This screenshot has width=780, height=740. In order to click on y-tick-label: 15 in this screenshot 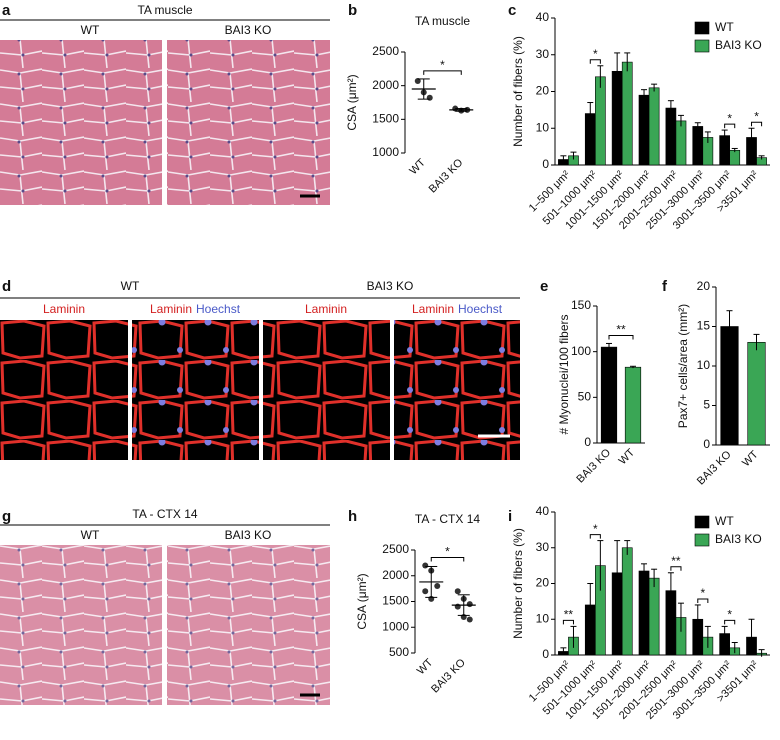, I will do `click(704, 326)`.